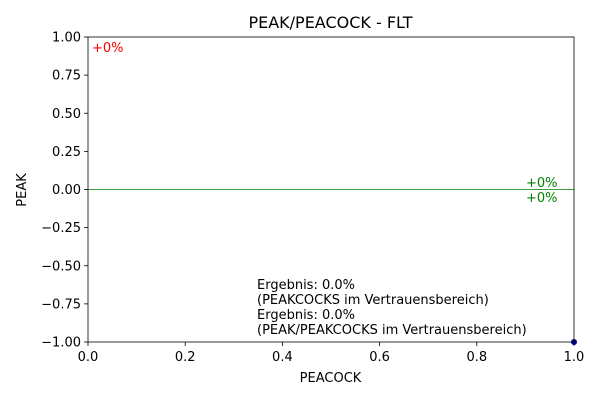  What do you see at coordinates (306, 315) in the screenshot?
I see `info-line-3: Ergebnis: 0.0%` at bounding box center [306, 315].